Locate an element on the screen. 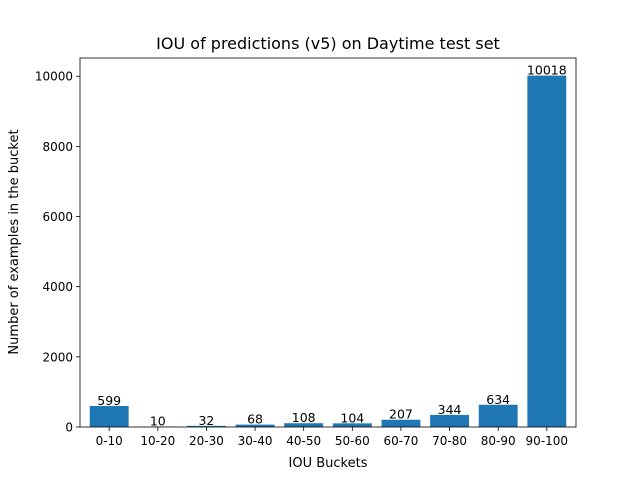  data-label-90-100: 10018 is located at coordinates (547, 70).